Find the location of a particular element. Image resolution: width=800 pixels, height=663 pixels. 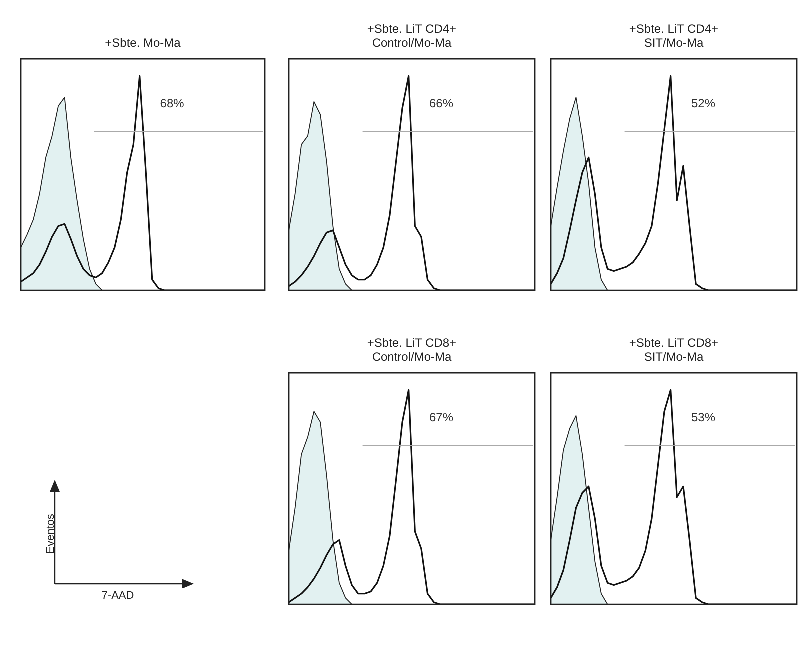

text: 7-AAD is located at coordinates (118, 596).